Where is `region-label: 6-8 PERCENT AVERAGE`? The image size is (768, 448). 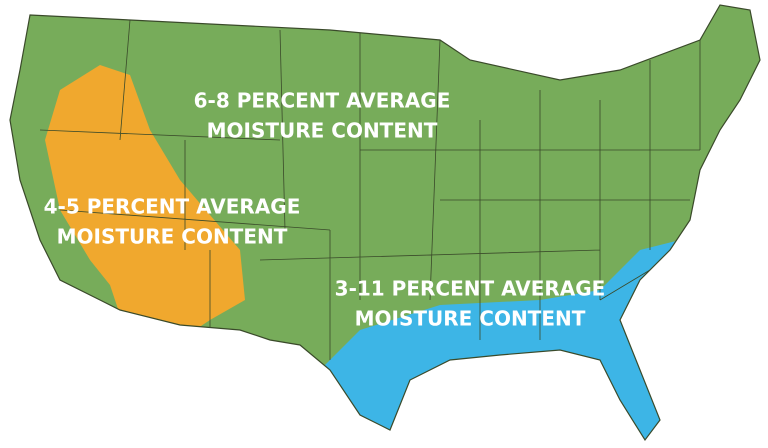 region-label: 6-8 PERCENT AVERAGE is located at coordinates (322, 101).